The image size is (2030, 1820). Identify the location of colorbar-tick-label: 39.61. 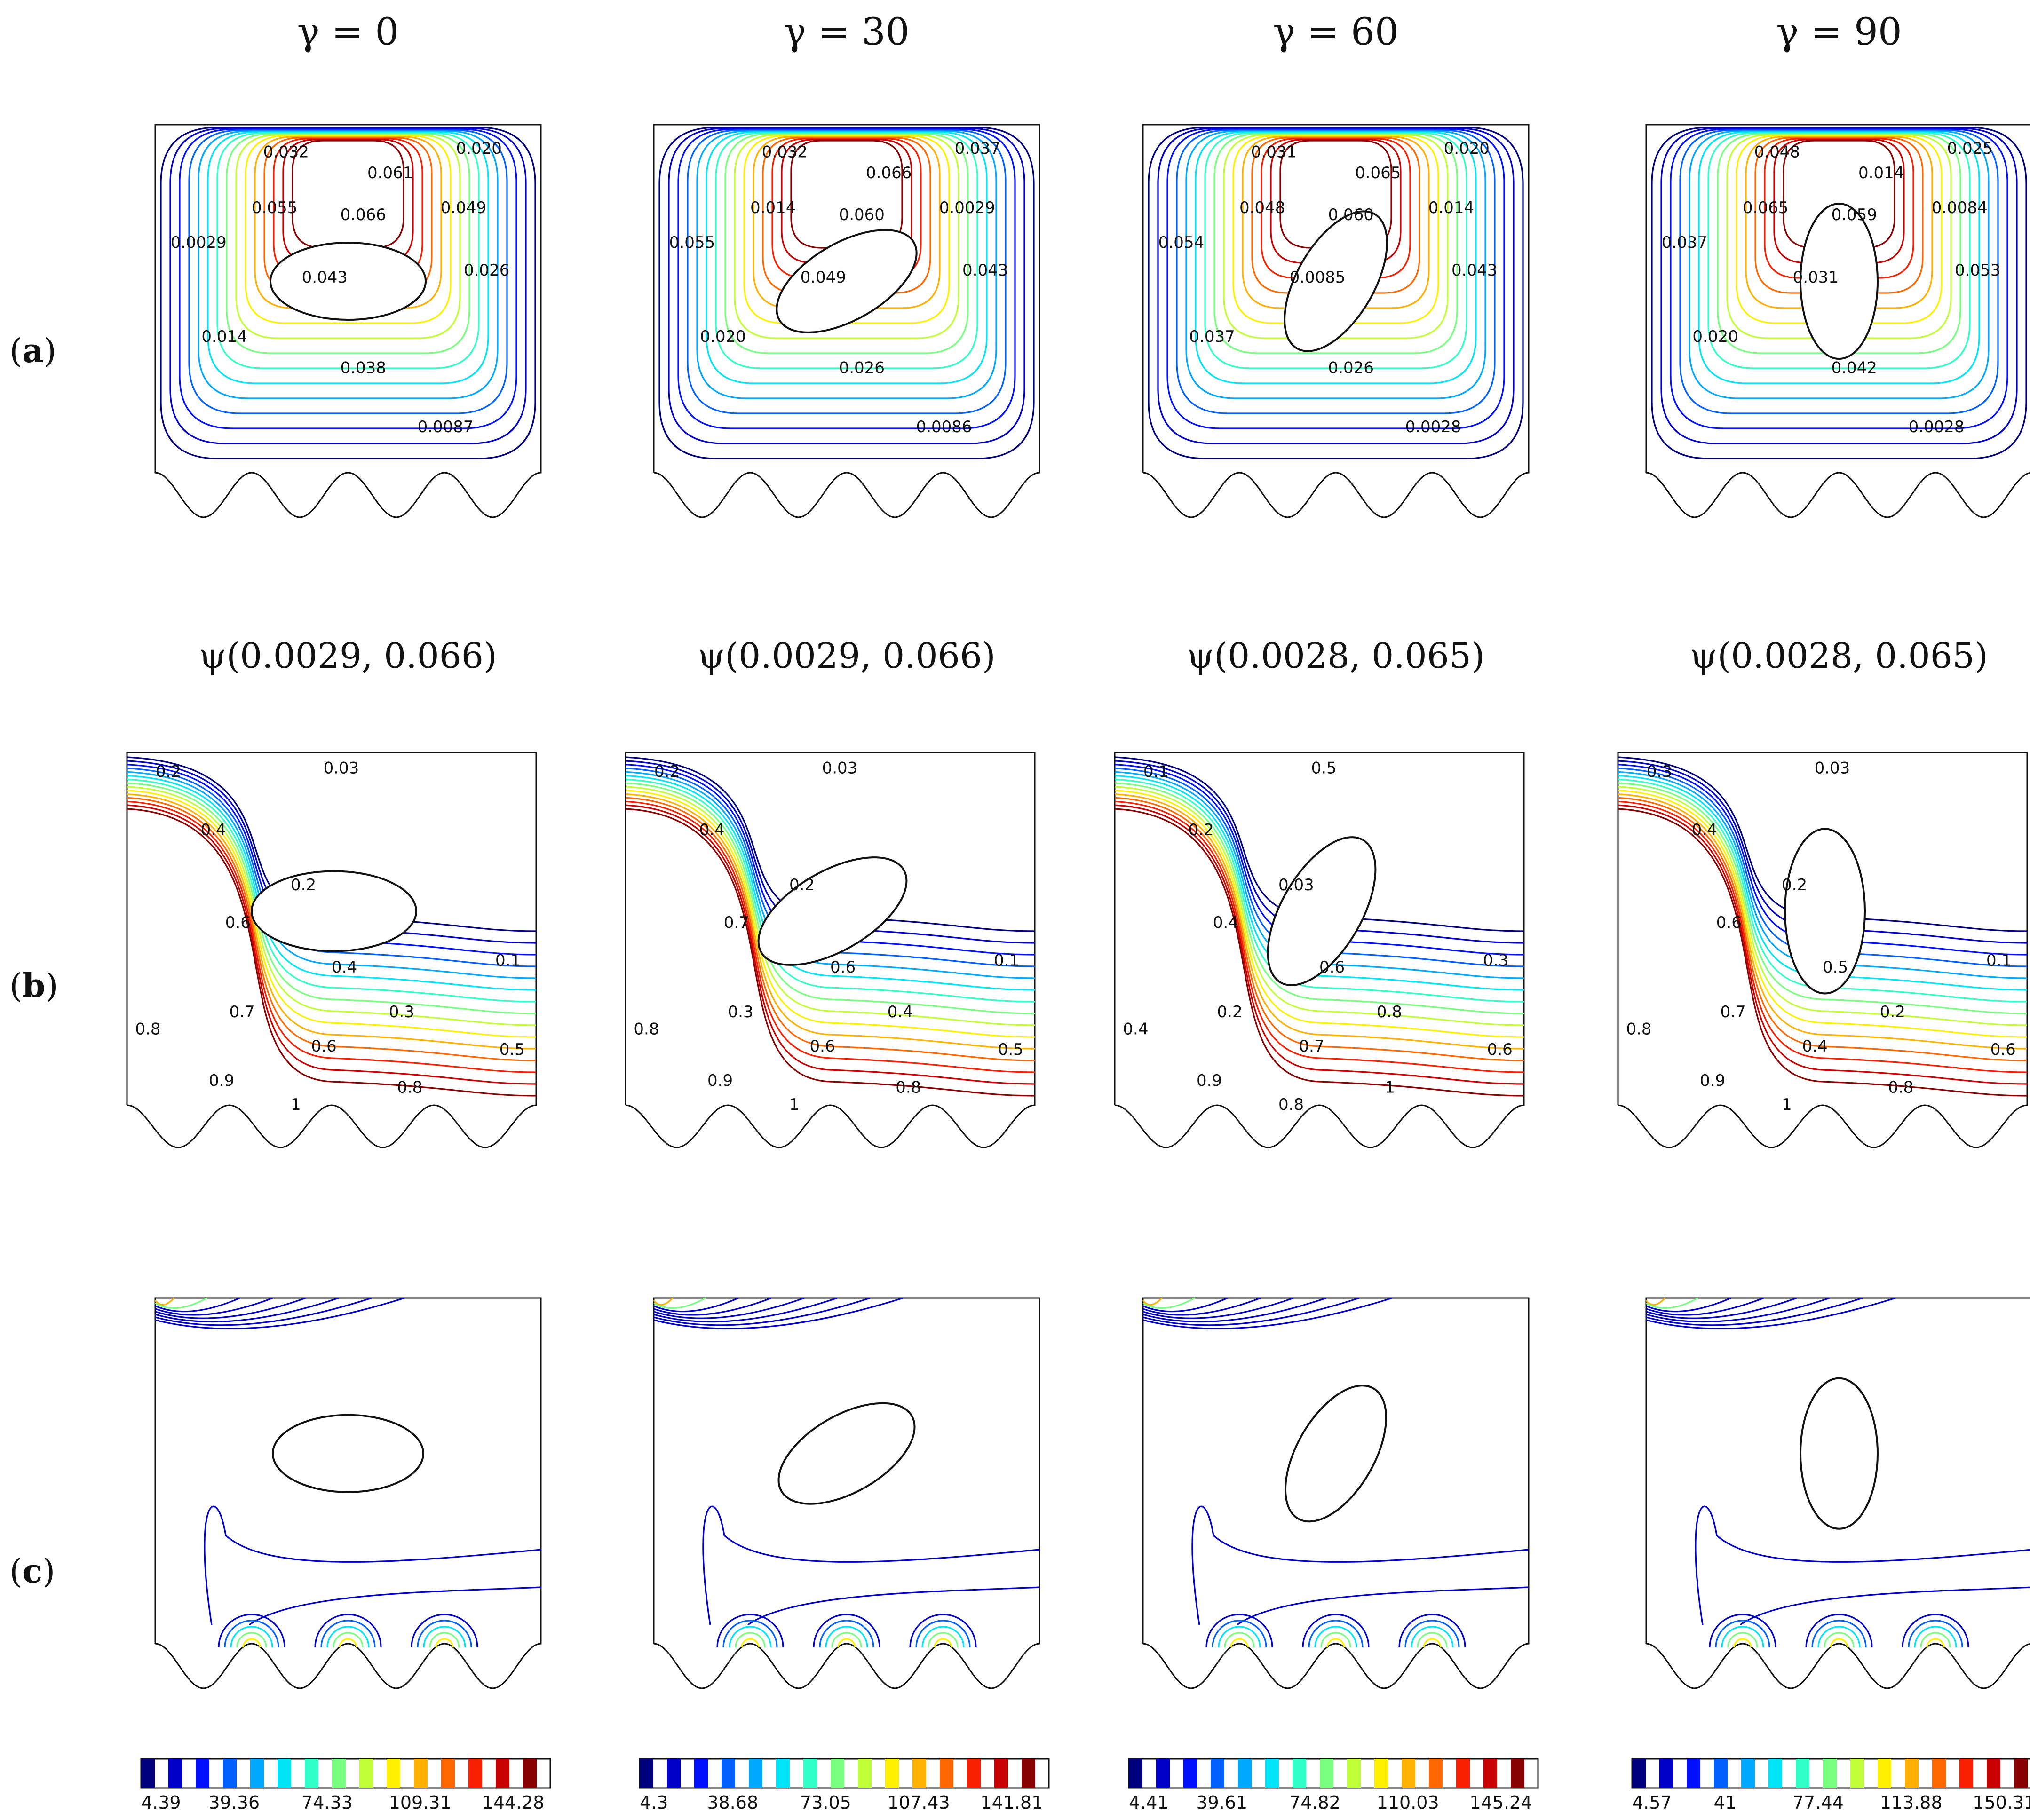
(1221, 1802).